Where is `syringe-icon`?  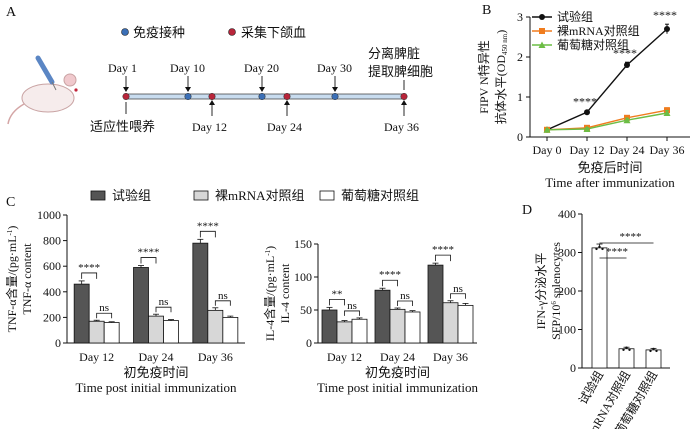 syringe-icon is located at coordinates (45, 70).